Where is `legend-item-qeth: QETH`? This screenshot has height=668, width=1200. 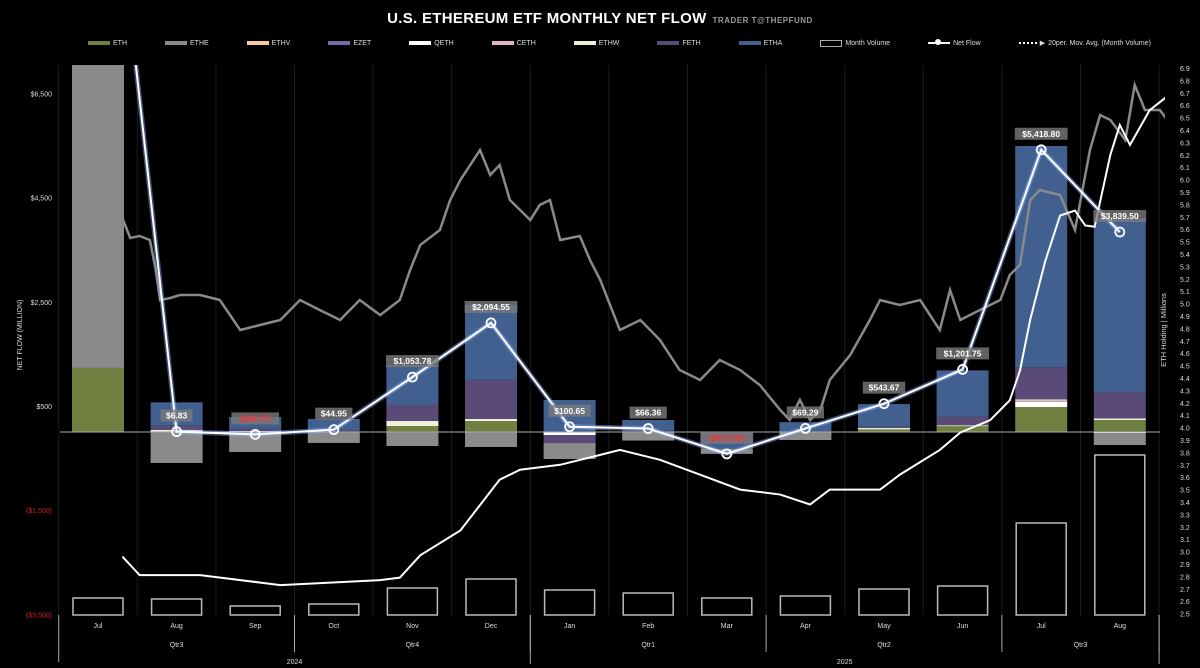 legend-item-qeth: QETH is located at coordinates (431, 43).